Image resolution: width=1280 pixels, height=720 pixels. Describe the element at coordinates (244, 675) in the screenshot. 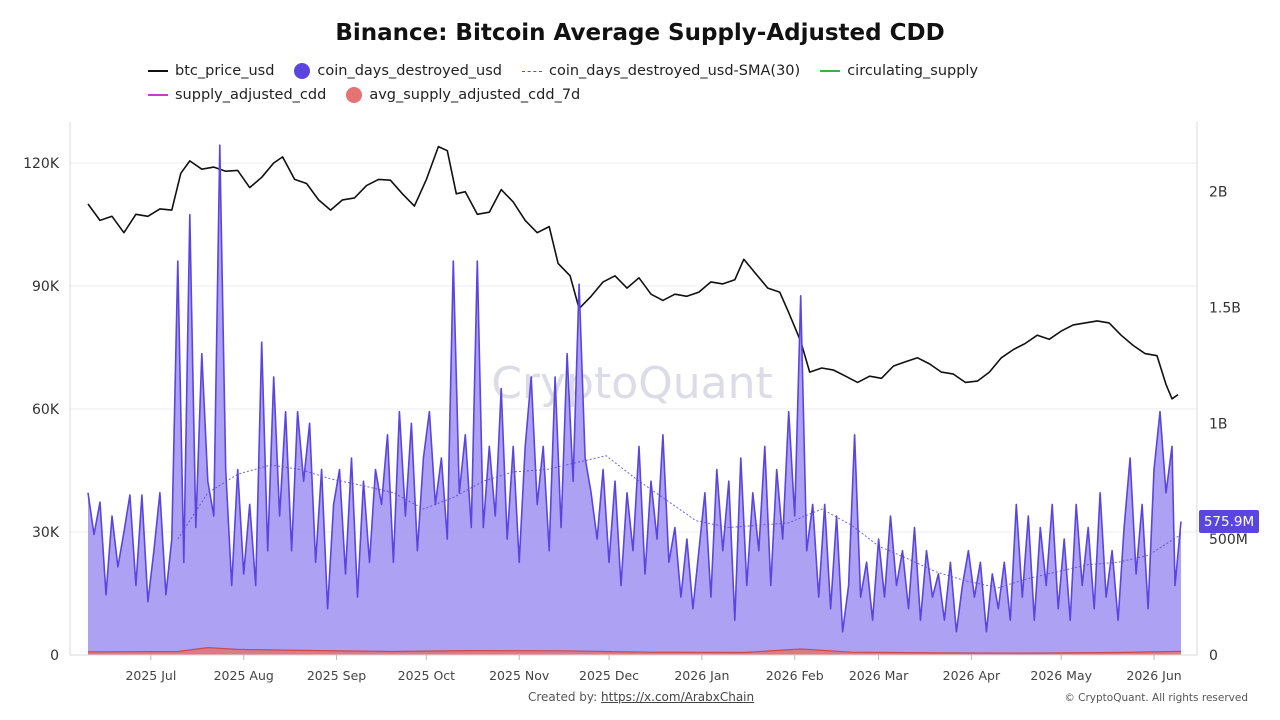

I see `x-tick-label: 2025 Aug` at that location.